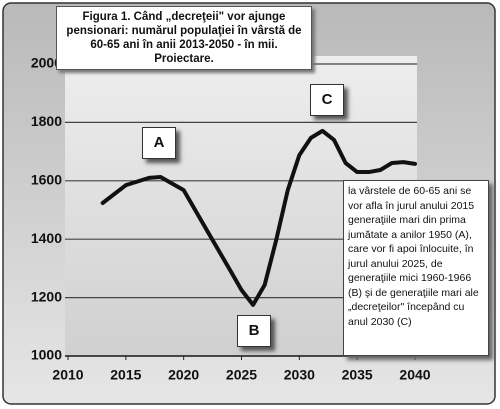 The width and height of the screenshot is (500, 409). Describe the element at coordinates (46, 121) in the screenshot. I see `y-tick-label: 1800` at that location.